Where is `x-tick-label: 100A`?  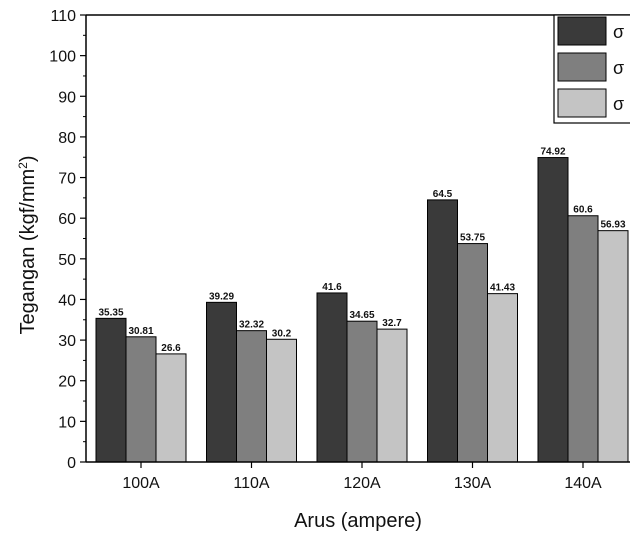 x-tick-label: 100A is located at coordinates (141, 483).